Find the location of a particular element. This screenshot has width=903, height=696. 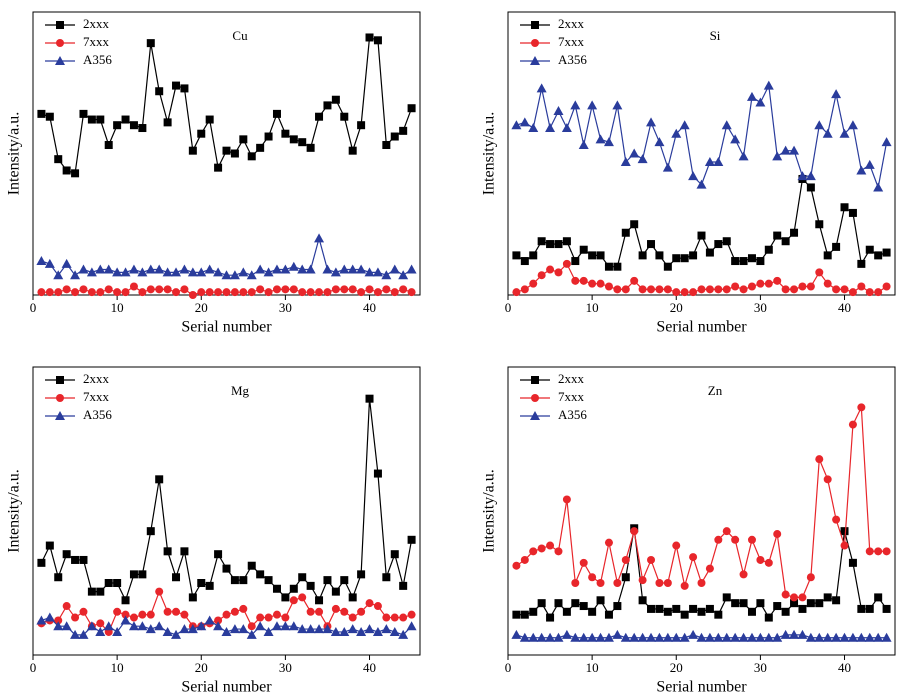

legend-marker is located at coordinates (535, 25).